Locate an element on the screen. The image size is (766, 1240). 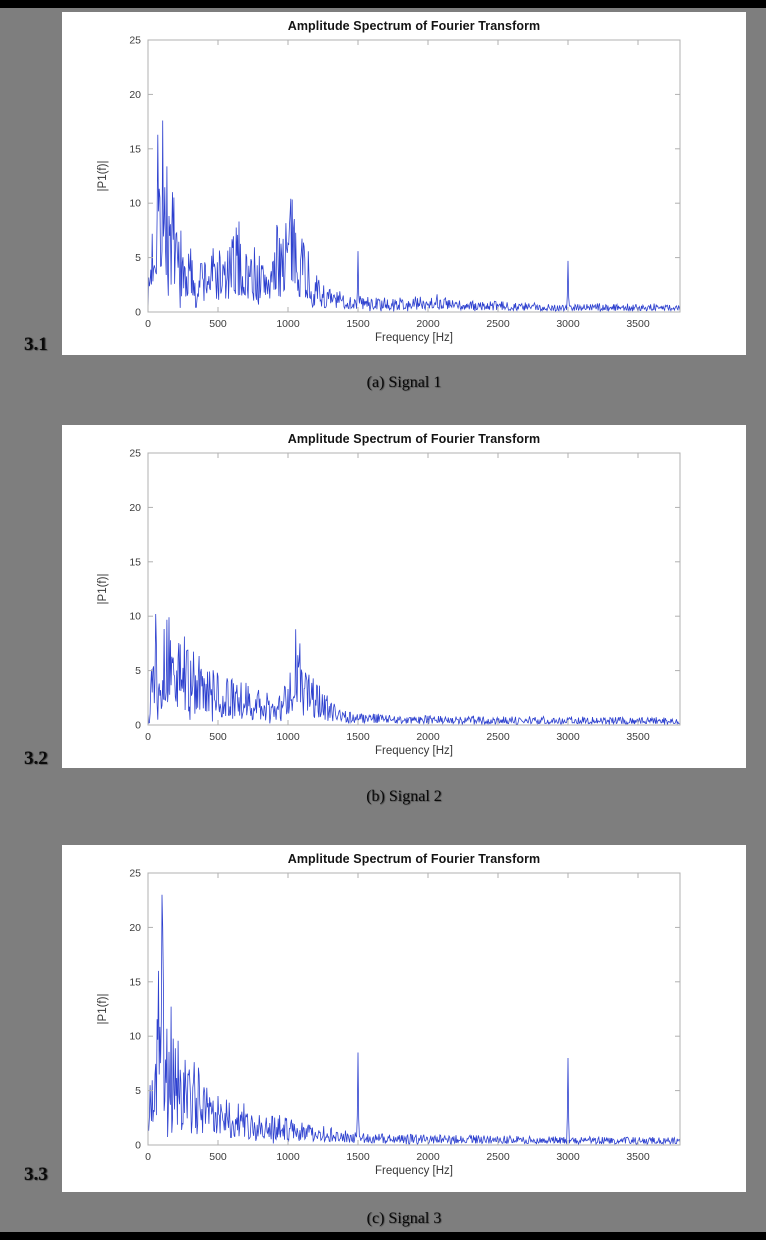
figure-caption-a: (a) Signal 1 is located at coordinates (404, 382).